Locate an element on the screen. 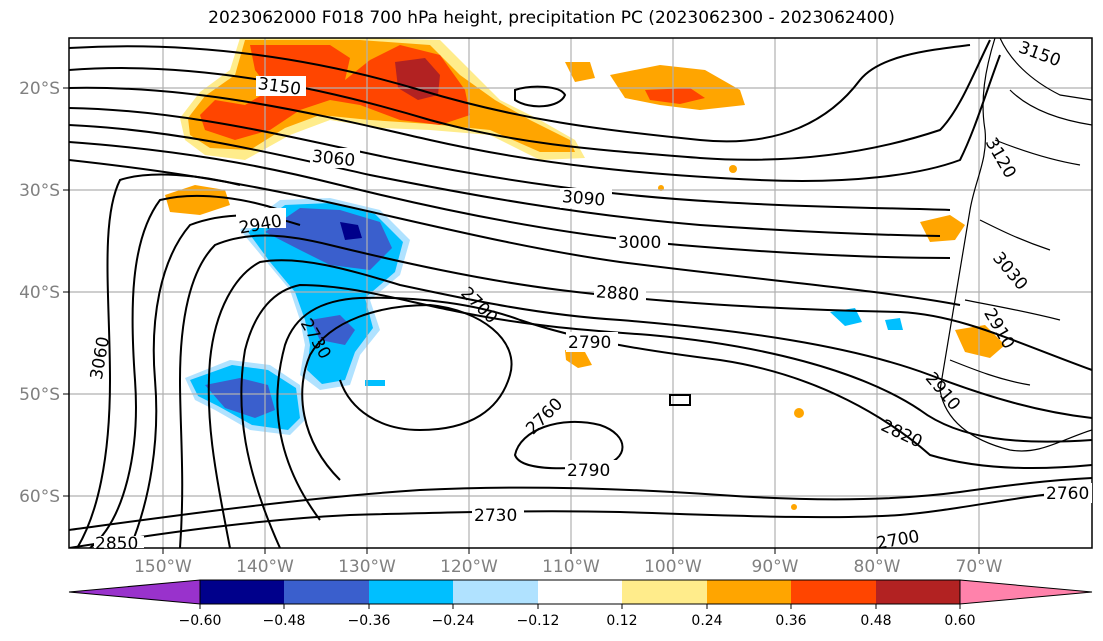  contour-label: 3060 is located at coordinates (333, 159).